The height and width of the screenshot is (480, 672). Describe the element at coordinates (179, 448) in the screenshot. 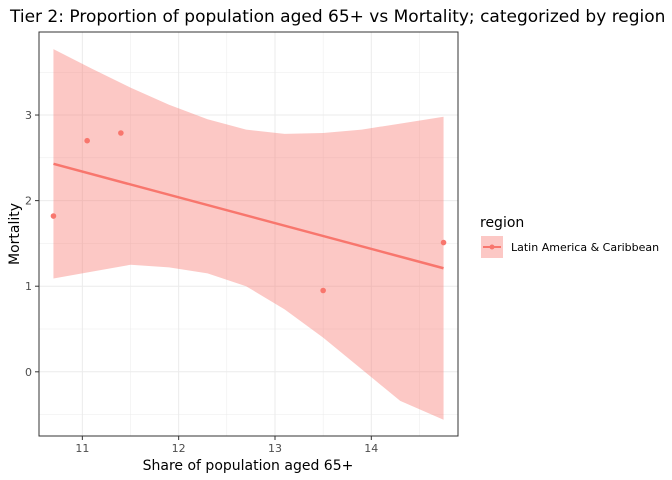

I see `x-tick-label: 12` at that location.